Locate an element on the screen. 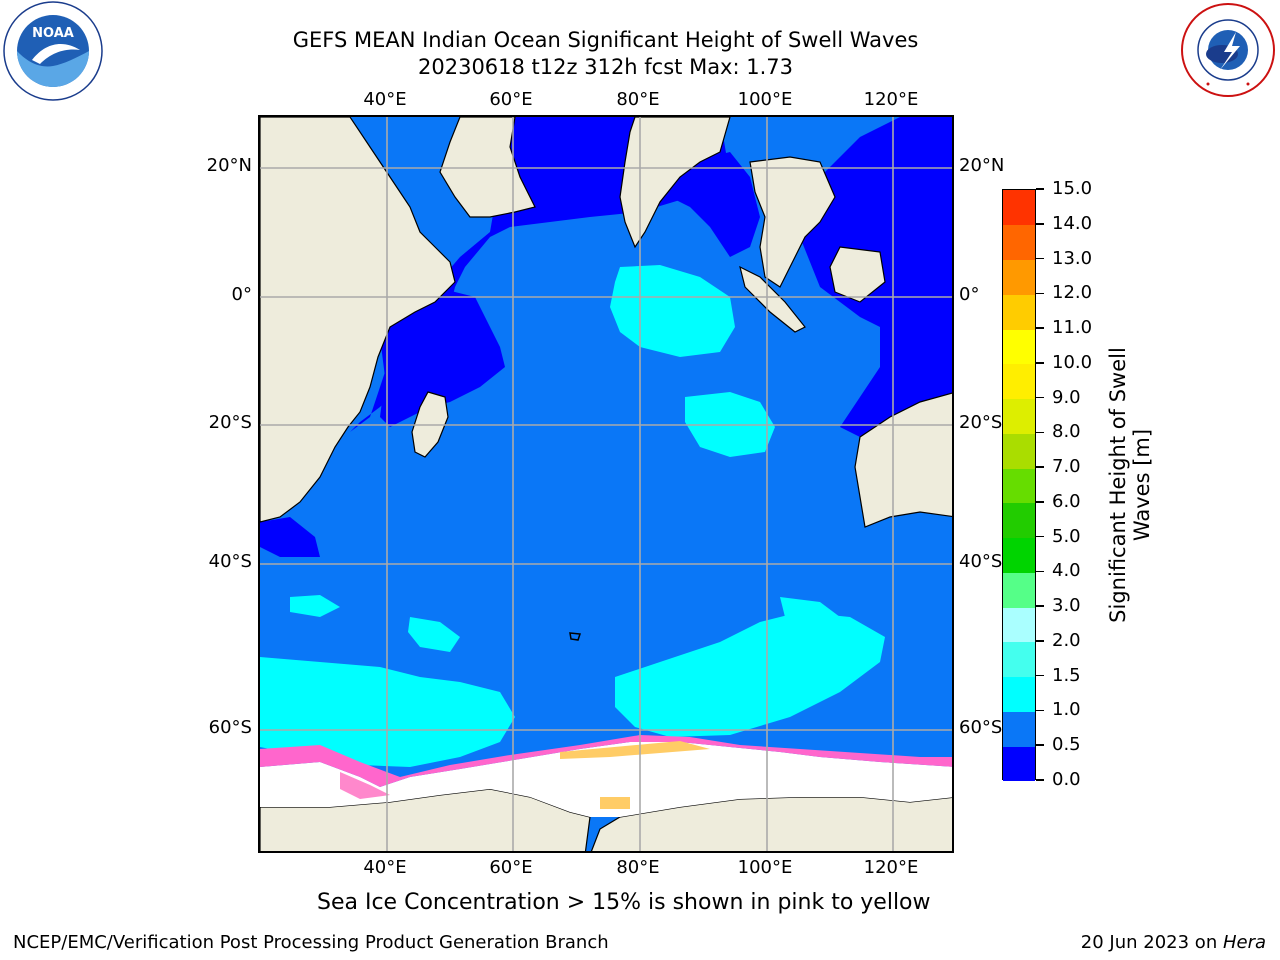 This screenshot has height=960, width=1280. colorbar-tick-label: 9.0 is located at coordinates (1066, 397).